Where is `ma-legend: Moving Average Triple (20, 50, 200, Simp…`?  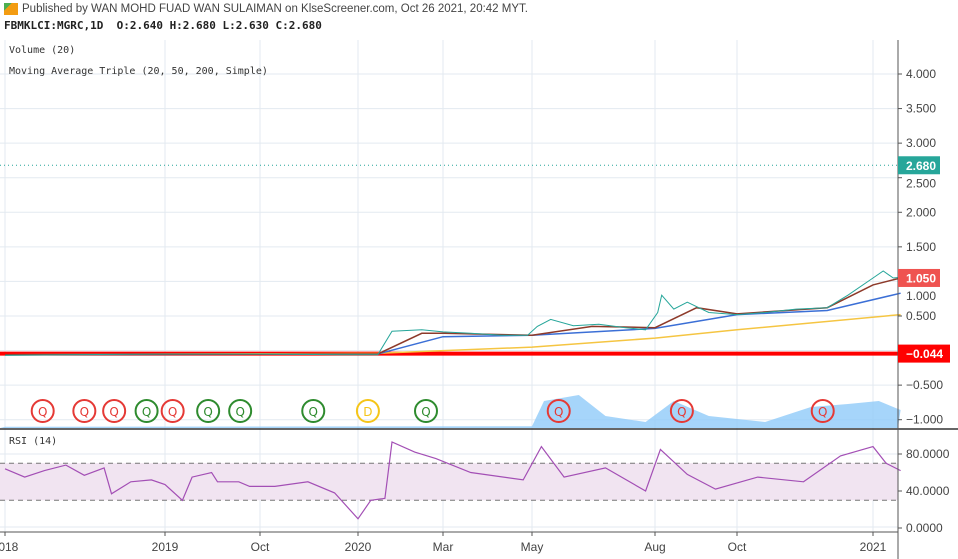
ma-legend: Moving Average Triple (20, 50, 200, Simp… is located at coordinates (138, 71).